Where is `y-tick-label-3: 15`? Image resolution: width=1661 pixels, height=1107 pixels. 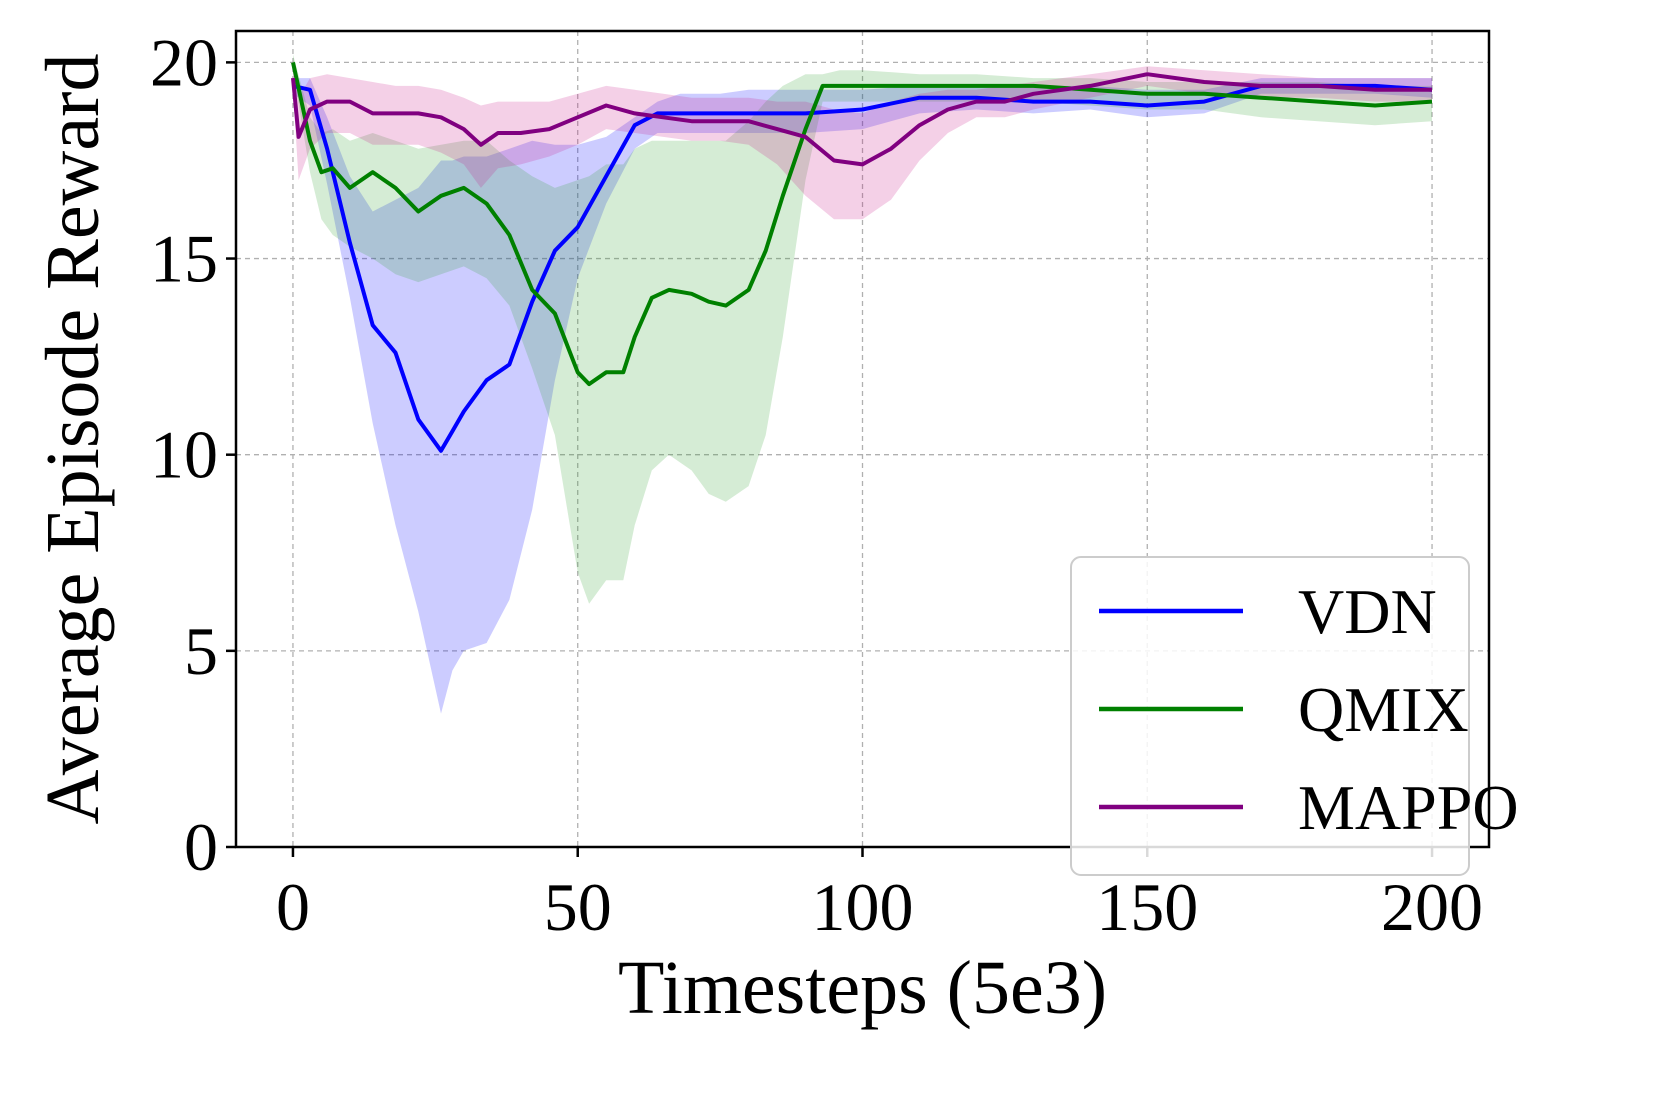
y-tick-label-3: 15 is located at coordinates (184, 259).